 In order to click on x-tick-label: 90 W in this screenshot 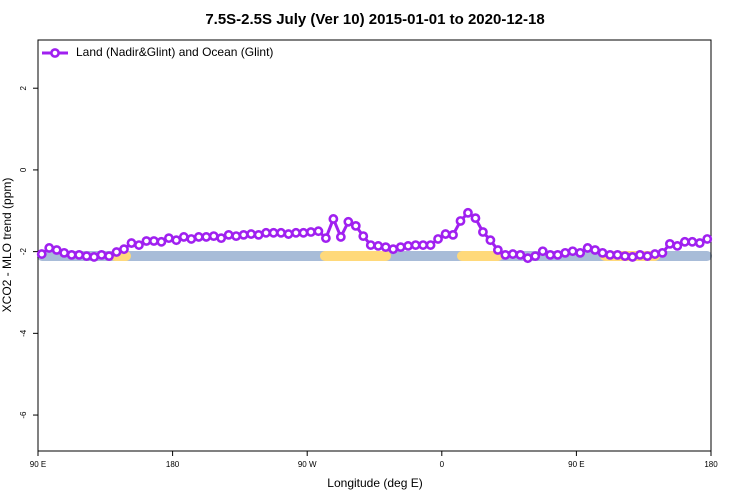, I will do `click(307, 464)`.